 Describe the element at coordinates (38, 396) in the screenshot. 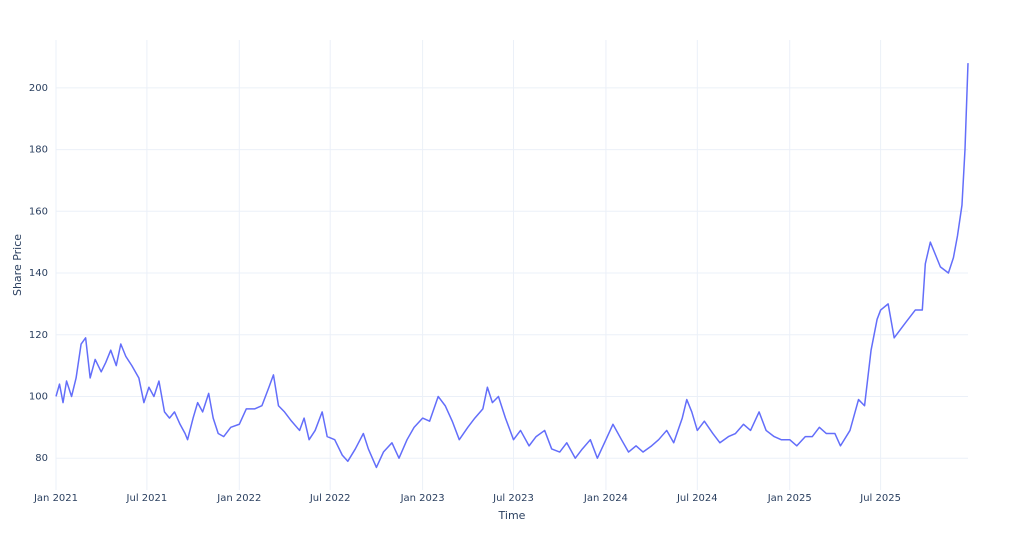

I see `y-tick-label: 100` at that location.